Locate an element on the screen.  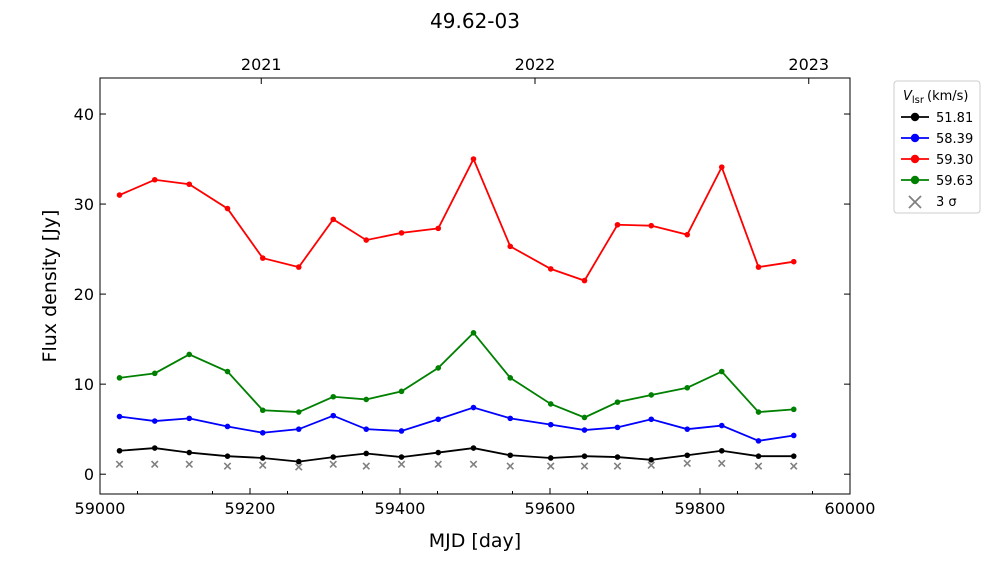
series-line-51.81 is located at coordinates (456, 455).